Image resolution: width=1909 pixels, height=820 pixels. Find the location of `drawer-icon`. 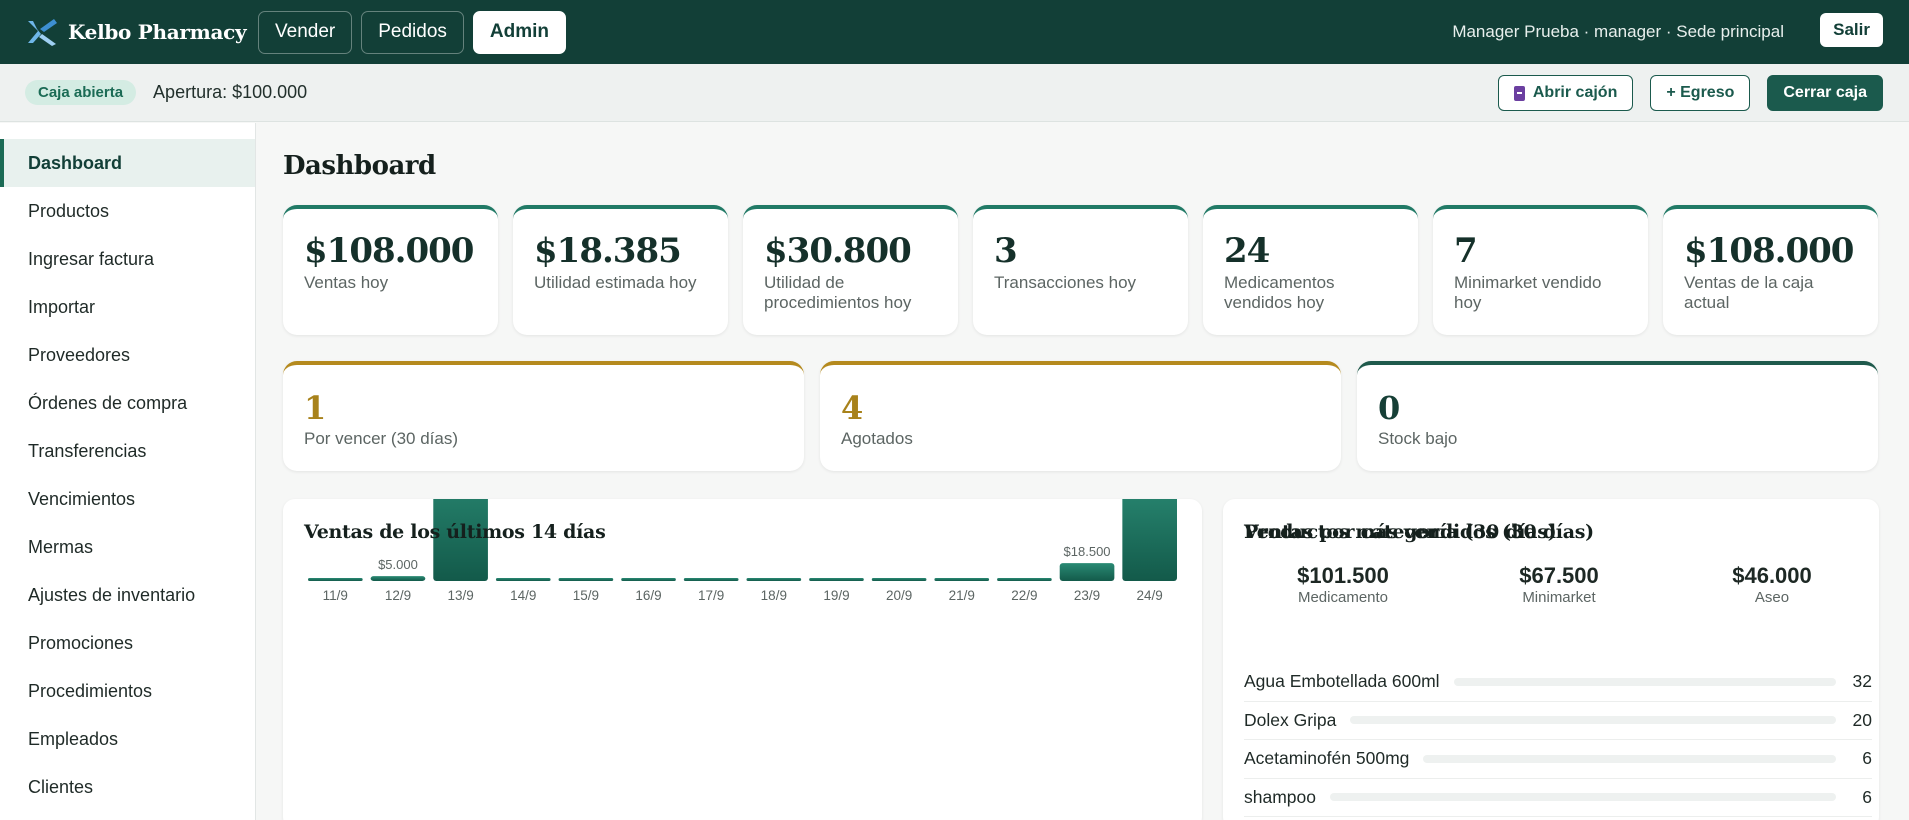

drawer-icon is located at coordinates (1519, 93).